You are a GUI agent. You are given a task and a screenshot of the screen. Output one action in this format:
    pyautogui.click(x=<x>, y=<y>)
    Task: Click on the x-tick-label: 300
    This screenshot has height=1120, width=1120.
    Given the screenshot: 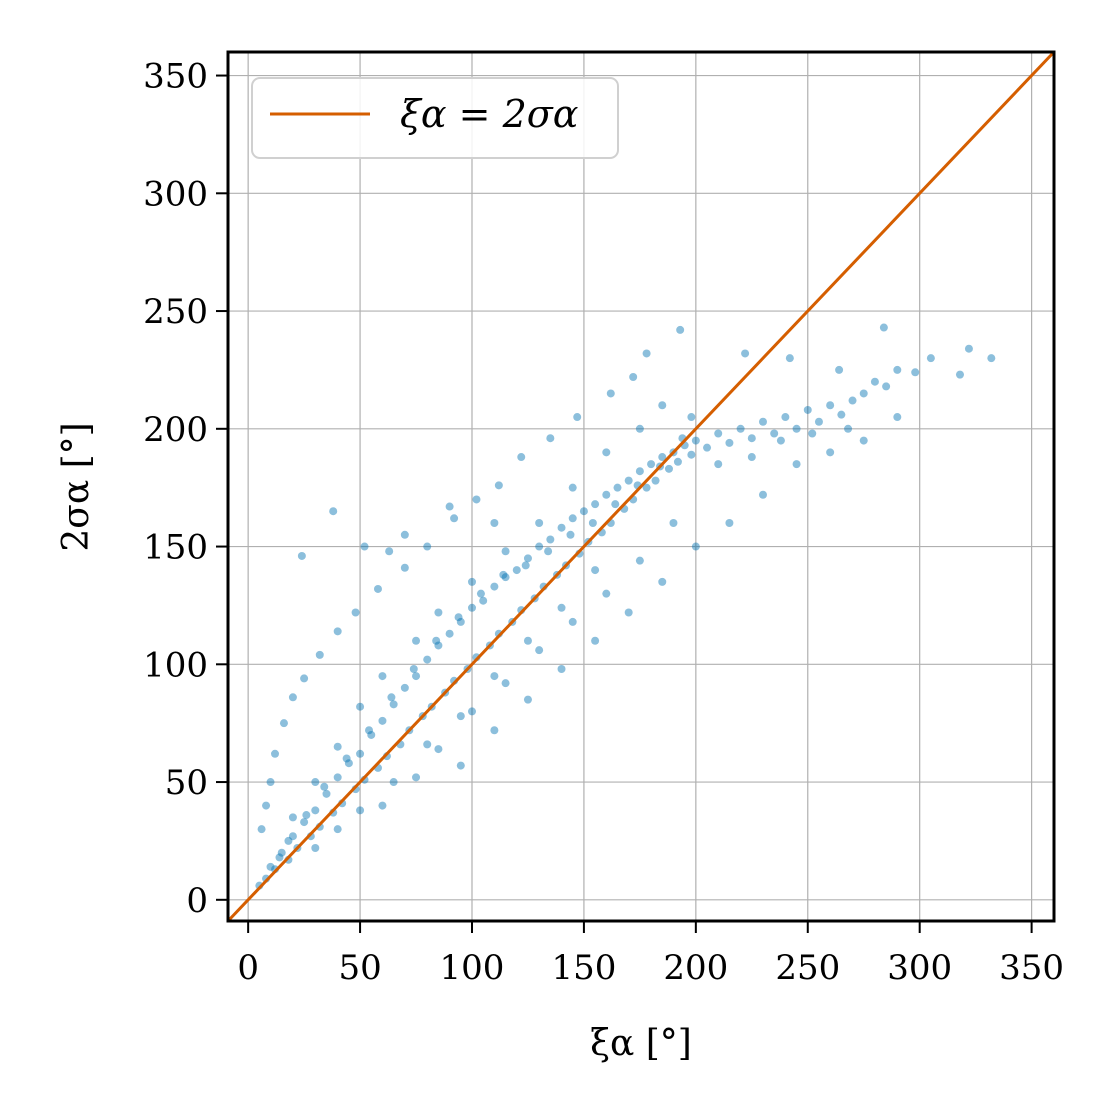 What is the action you would take?
    pyautogui.click(x=919, y=968)
    